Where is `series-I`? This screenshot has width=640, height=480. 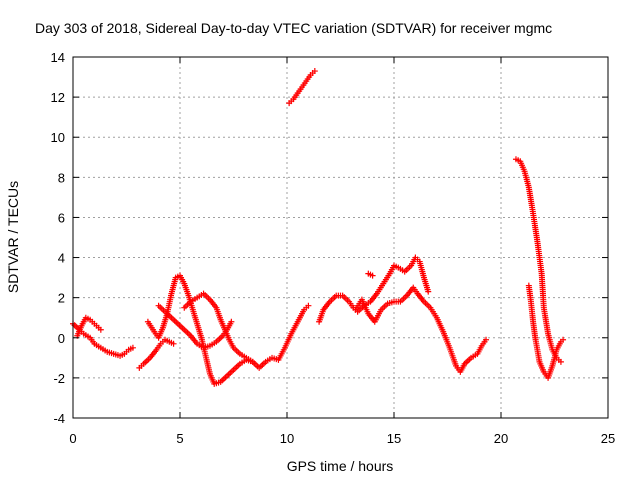 series-I is located at coordinates (421, 329).